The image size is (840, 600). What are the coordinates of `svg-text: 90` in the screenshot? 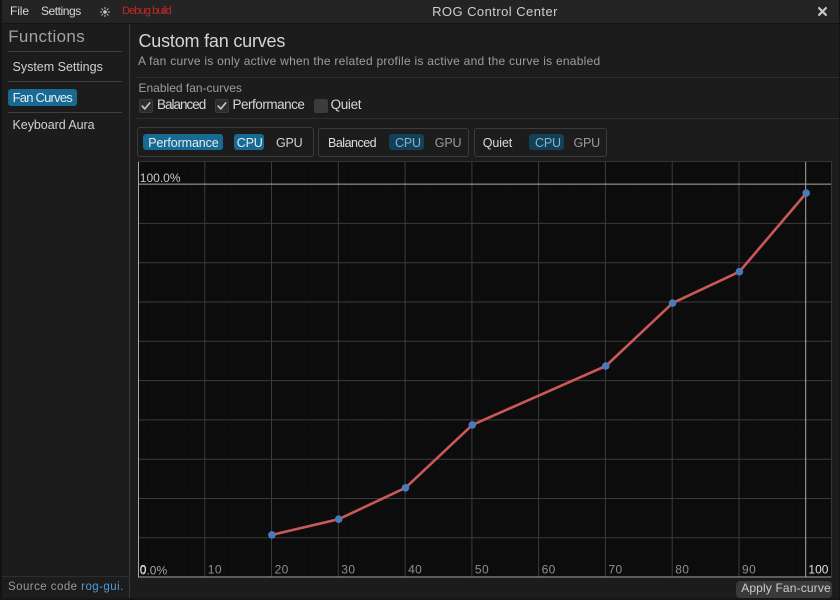 It's located at (749, 570).